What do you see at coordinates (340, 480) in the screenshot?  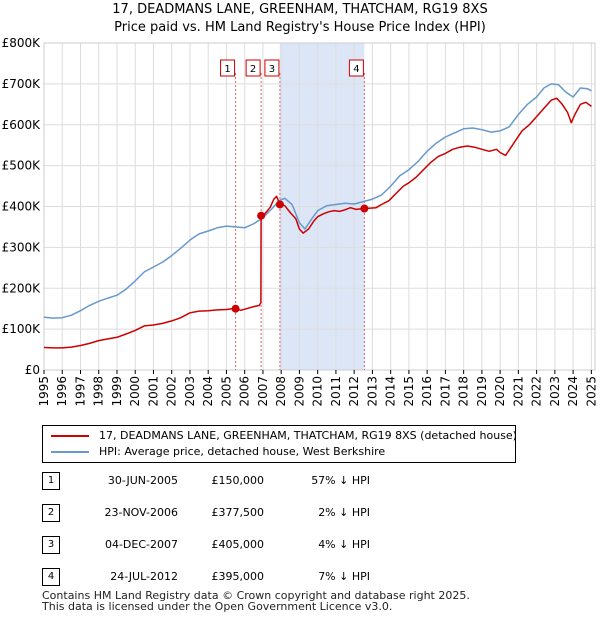 I see `sale-hpi-diff: 57% ↓ HPI` at bounding box center [340, 480].